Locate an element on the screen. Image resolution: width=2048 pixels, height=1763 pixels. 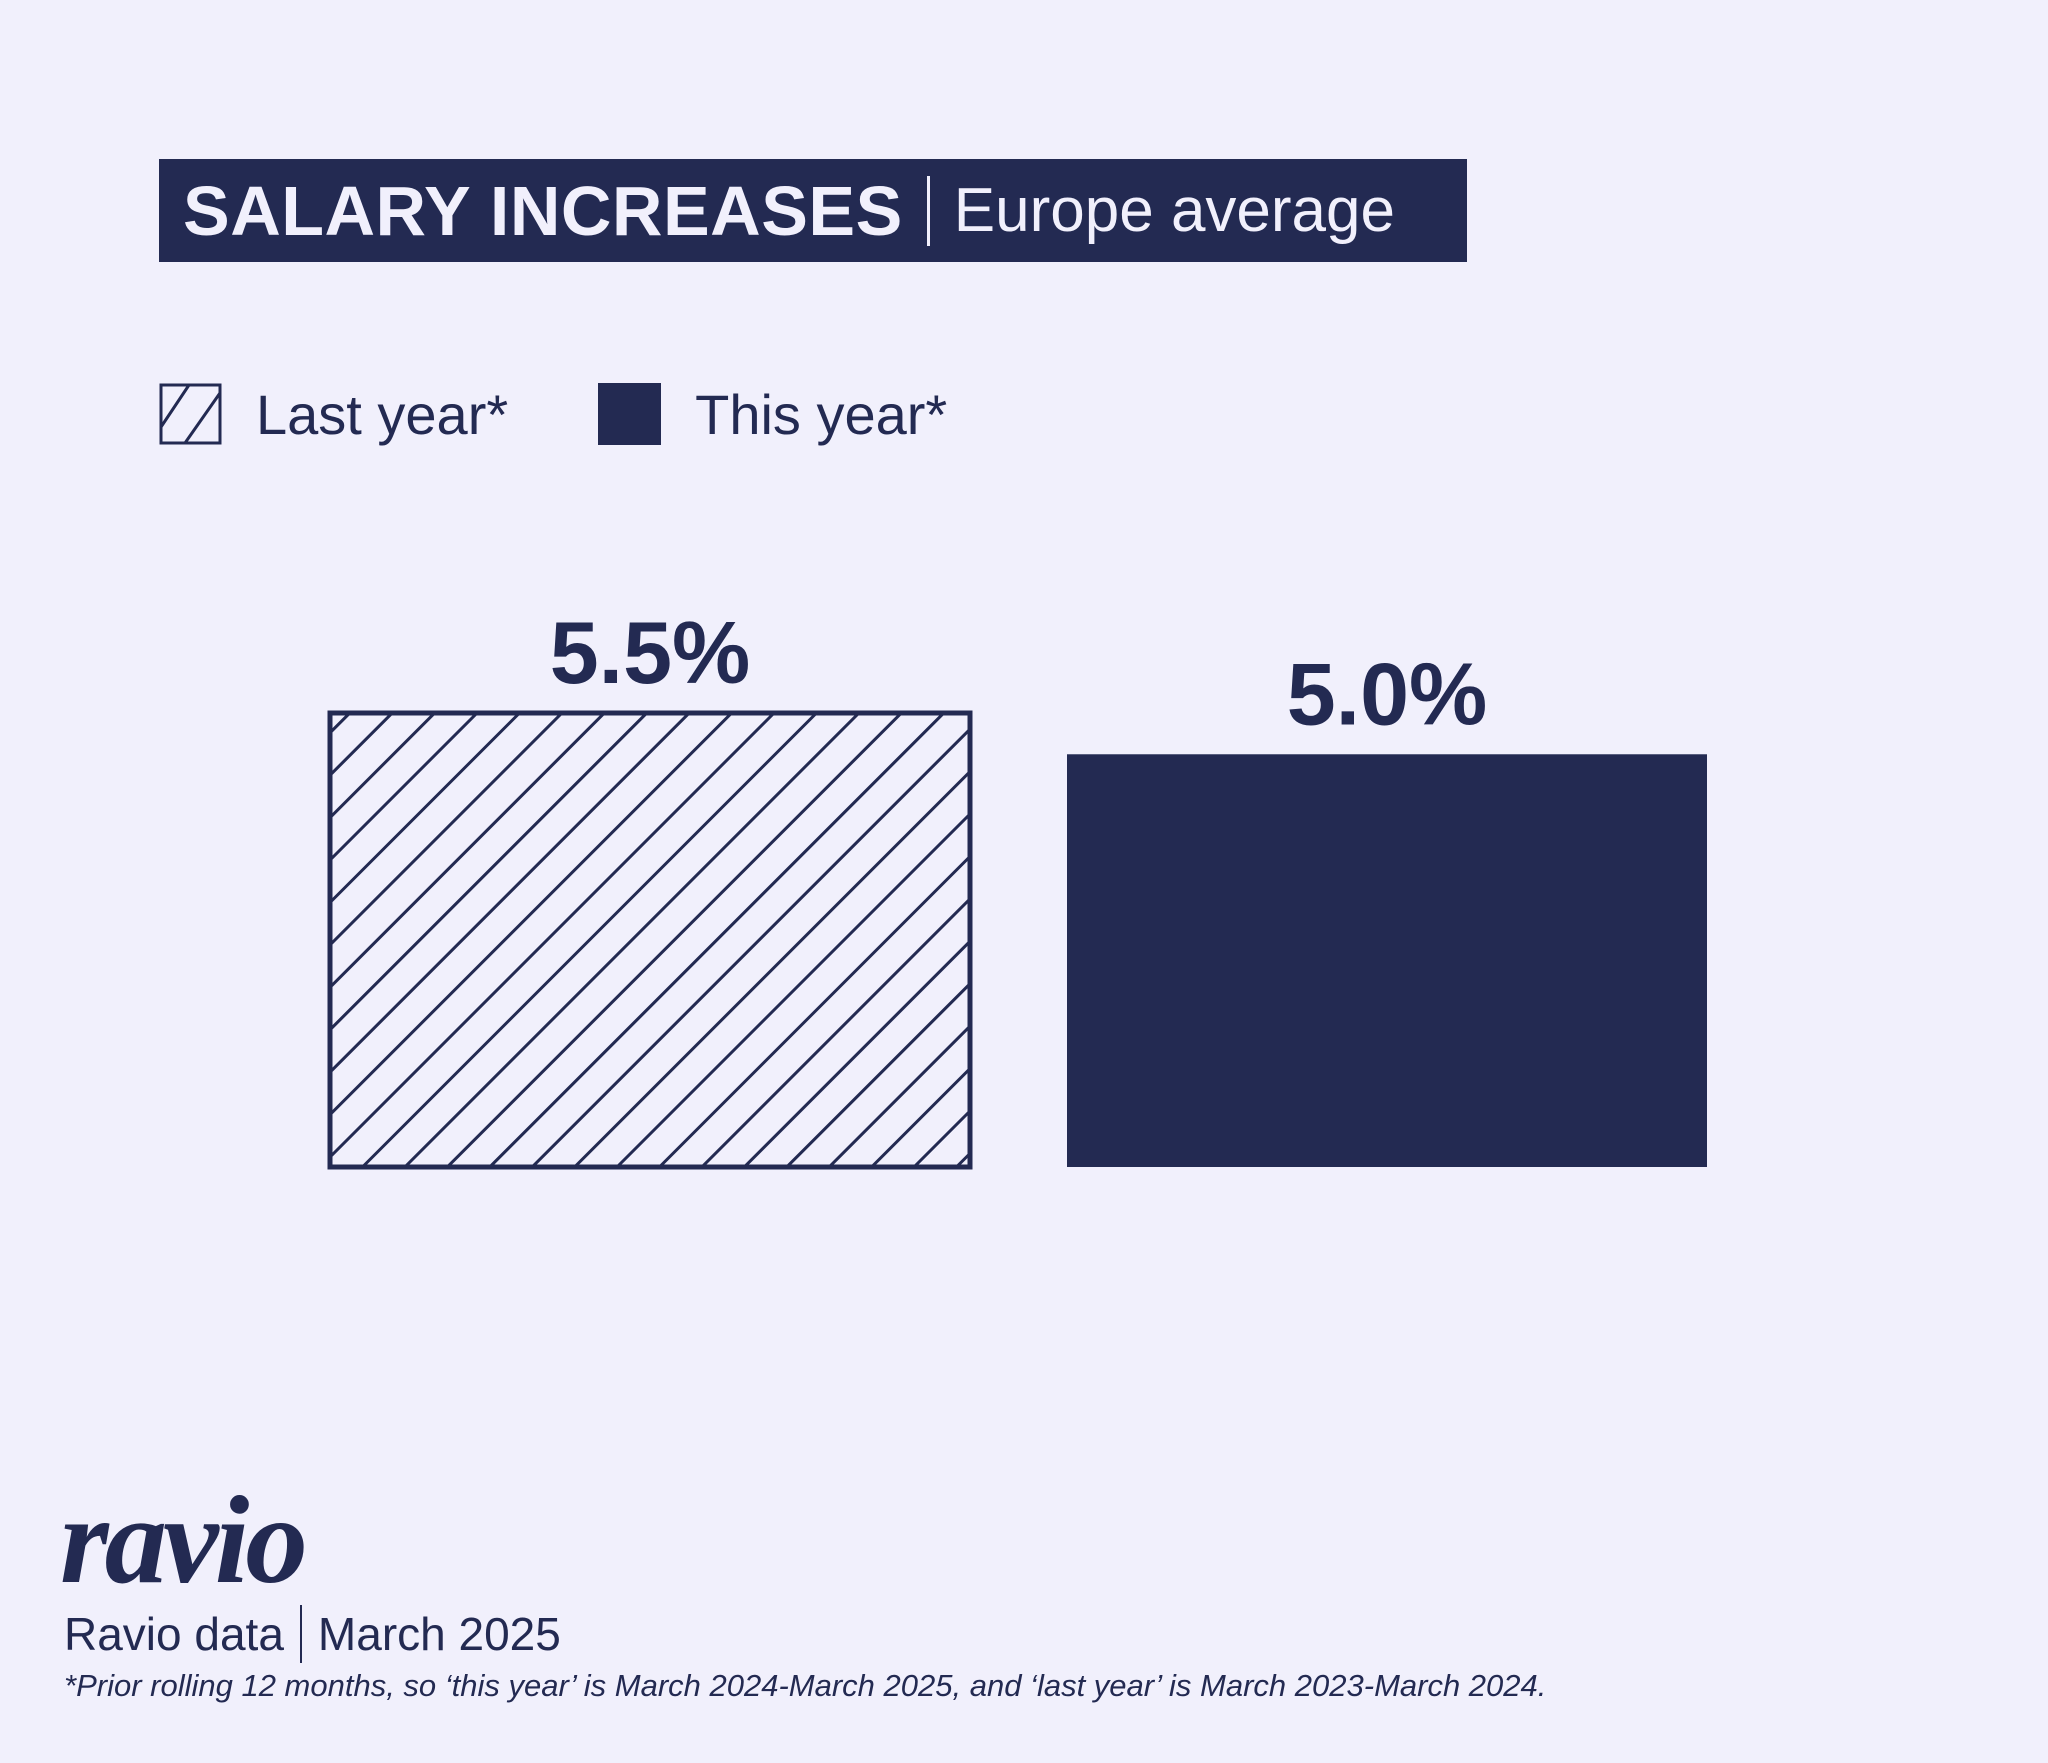
source-divider is located at coordinates (300, 1634).